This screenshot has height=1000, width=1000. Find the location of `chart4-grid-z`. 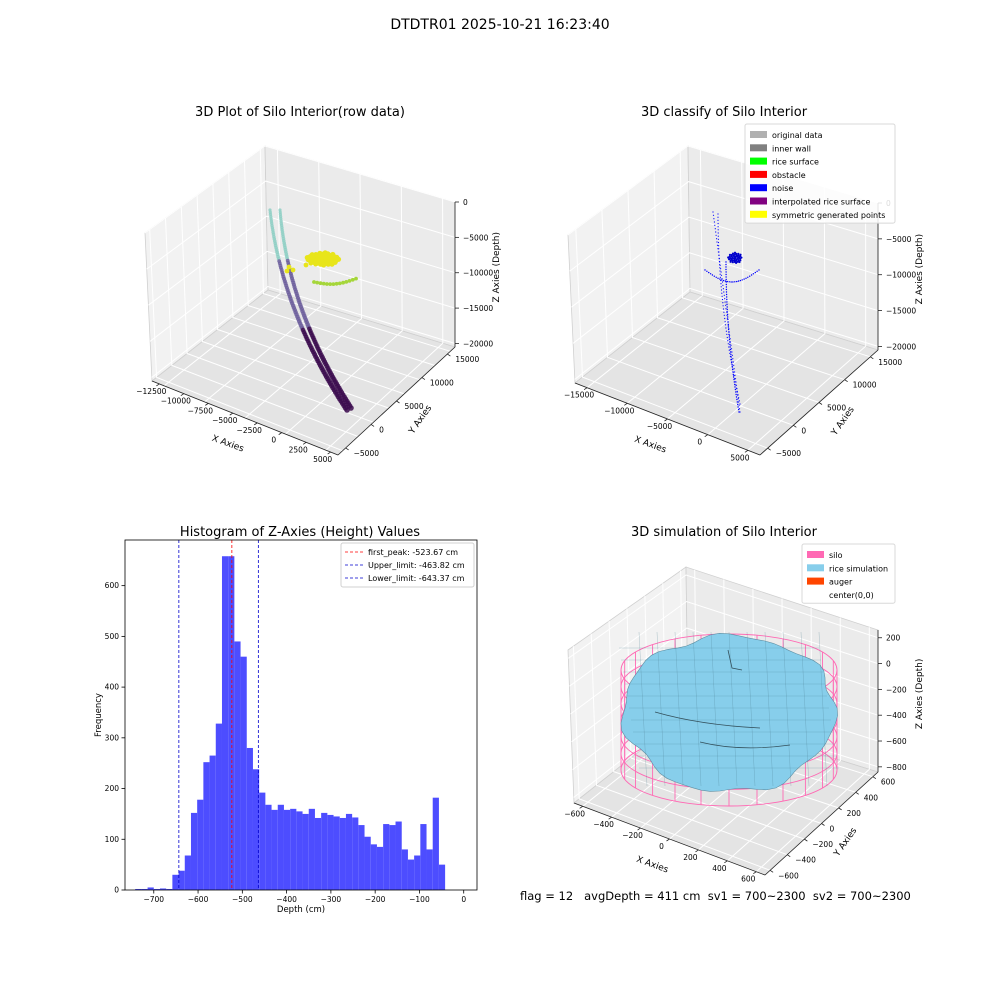

chart4-grid-z is located at coordinates (723, 616).